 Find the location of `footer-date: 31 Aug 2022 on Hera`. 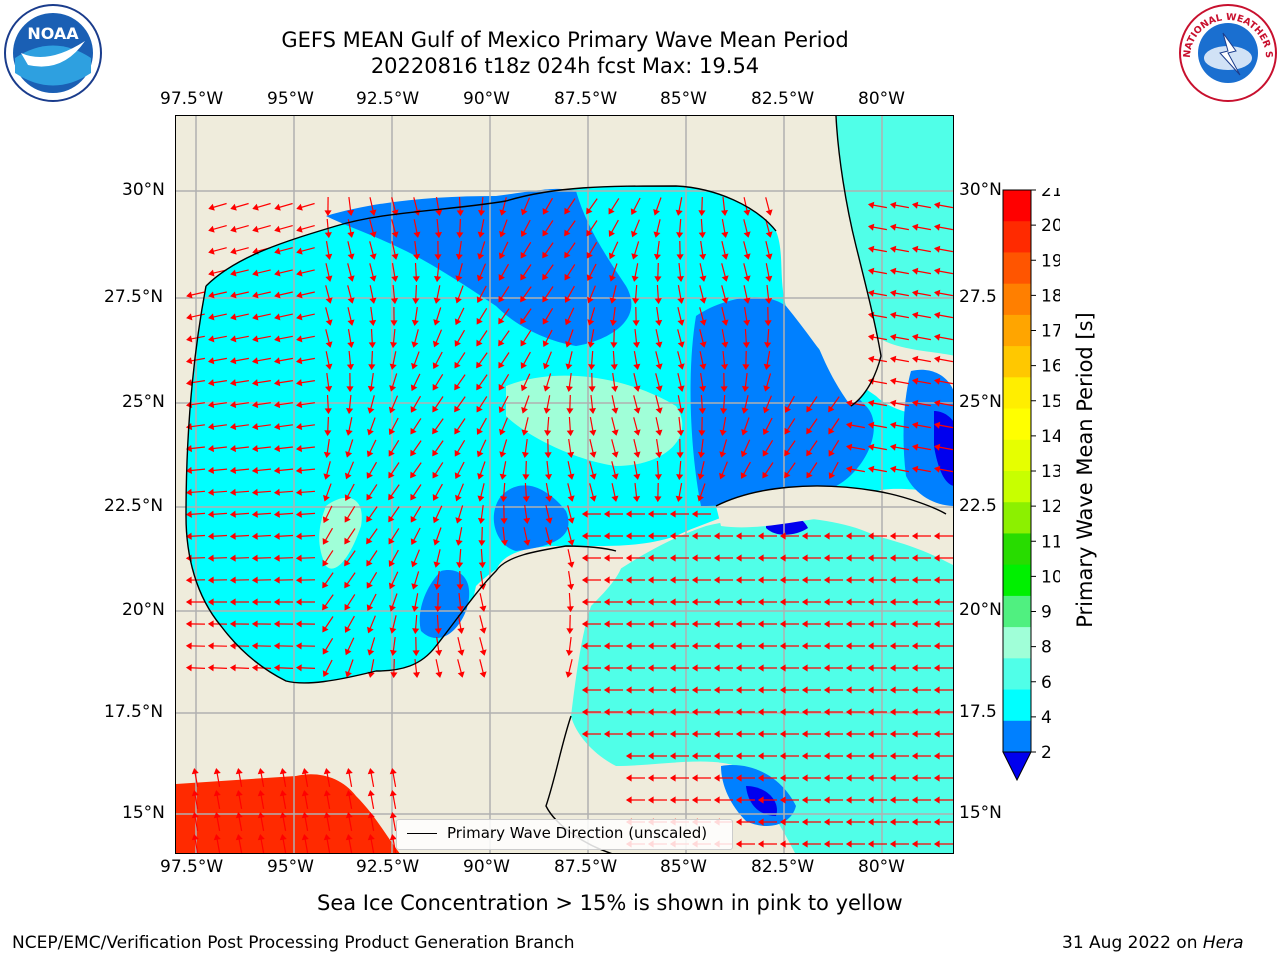

footer-date: 31 Aug 2022 on Hera is located at coordinates (1153, 943).